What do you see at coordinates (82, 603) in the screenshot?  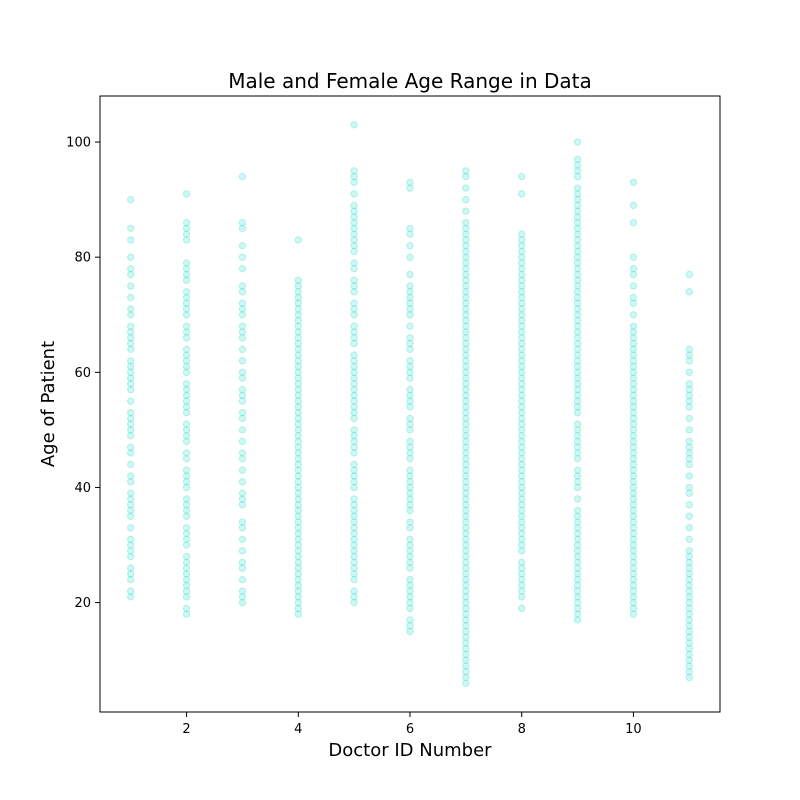 I see `y-tick-label: 20` at bounding box center [82, 603].